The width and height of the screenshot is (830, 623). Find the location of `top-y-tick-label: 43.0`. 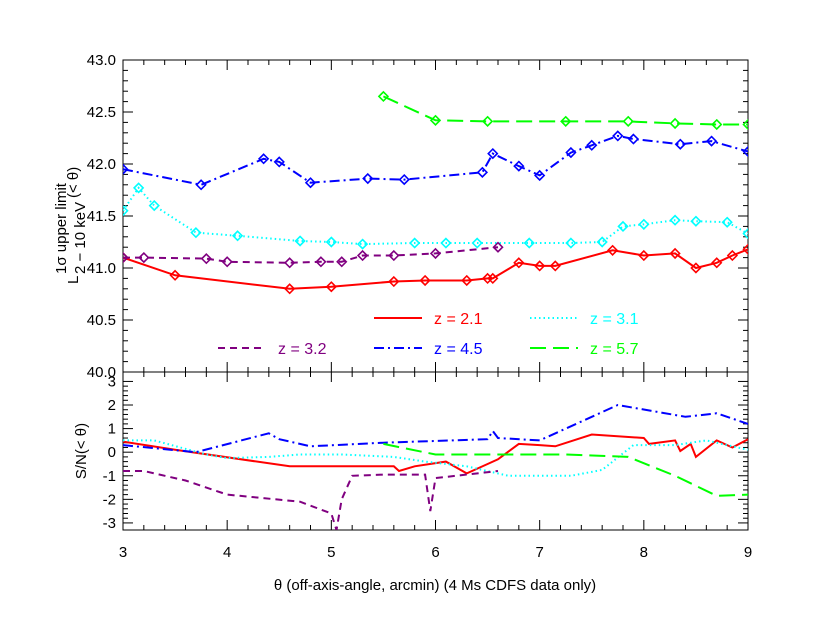

top-y-tick-label: 43.0 is located at coordinates (101, 60).